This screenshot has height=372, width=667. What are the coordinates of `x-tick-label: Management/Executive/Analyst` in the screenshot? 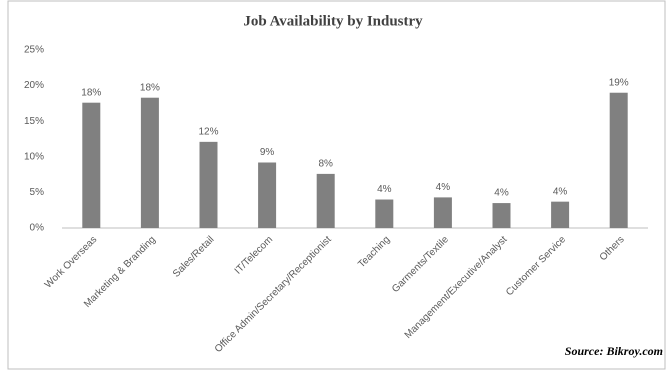 It's located at (456, 287).